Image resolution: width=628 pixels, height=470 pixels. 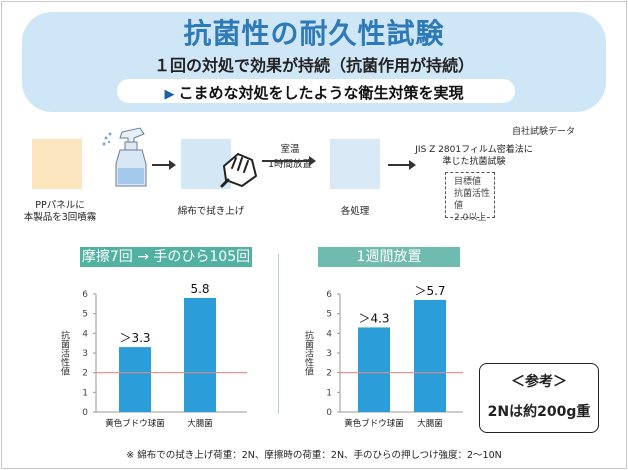 I want to click on panel-divider, so click(x=278, y=334).